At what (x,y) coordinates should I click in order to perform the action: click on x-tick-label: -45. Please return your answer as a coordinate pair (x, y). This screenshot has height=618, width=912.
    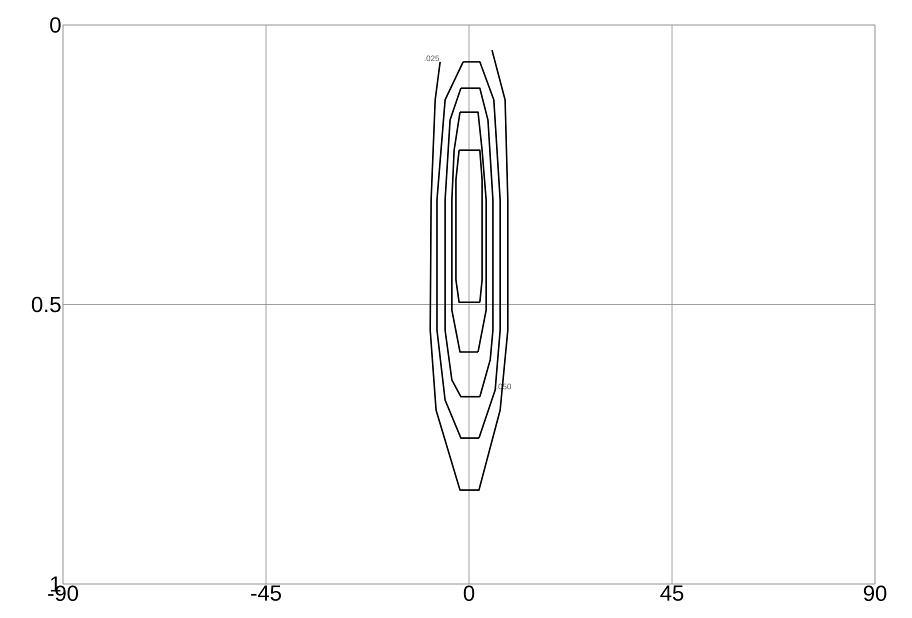
    Looking at the image, I should click on (266, 593).